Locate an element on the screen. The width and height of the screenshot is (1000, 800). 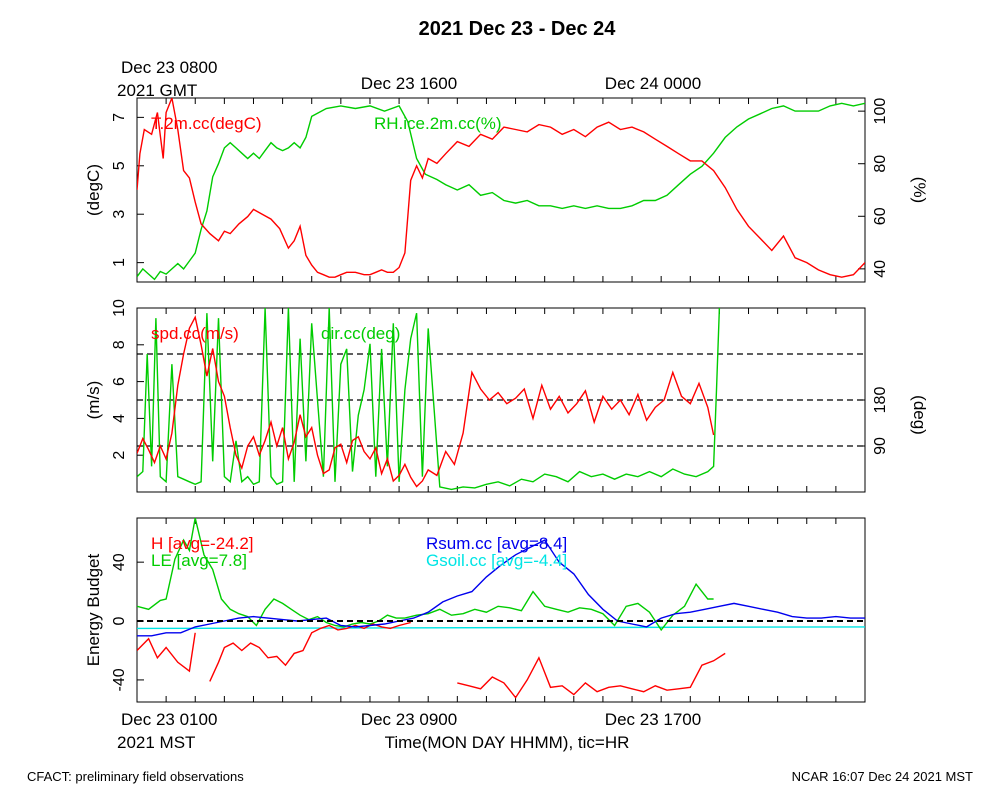
series-label-rsum: Rsum.cc [avg=8.4] is located at coordinates (496, 543).